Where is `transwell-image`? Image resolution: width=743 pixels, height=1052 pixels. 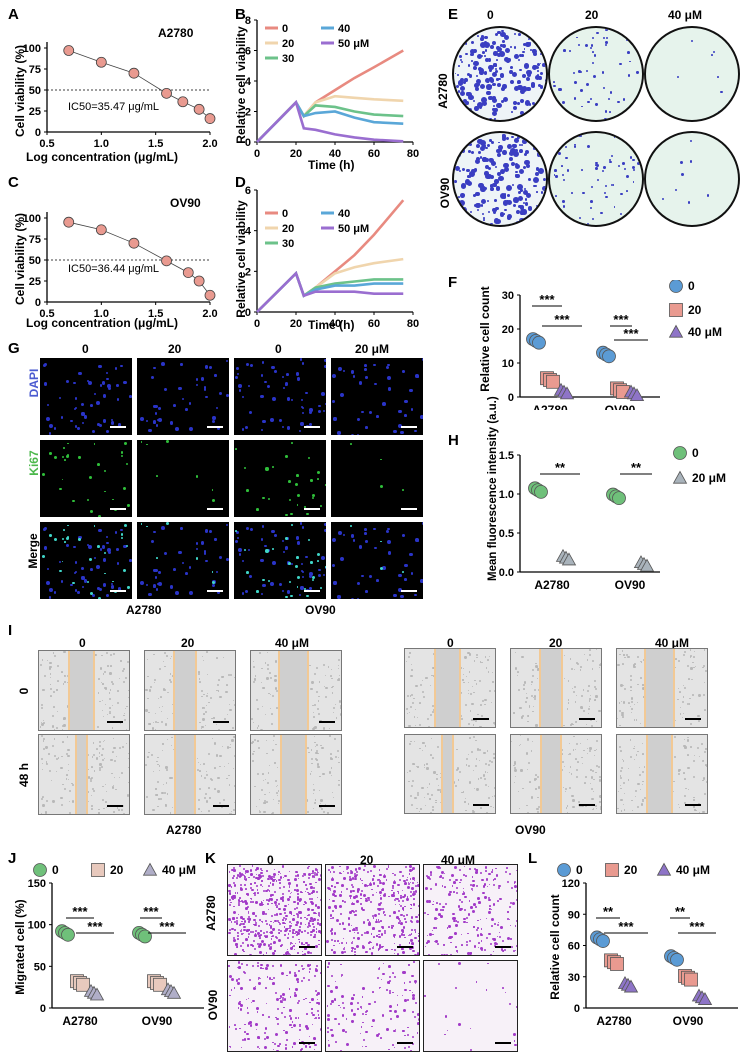
transwell-image is located at coordinates (372, 910).